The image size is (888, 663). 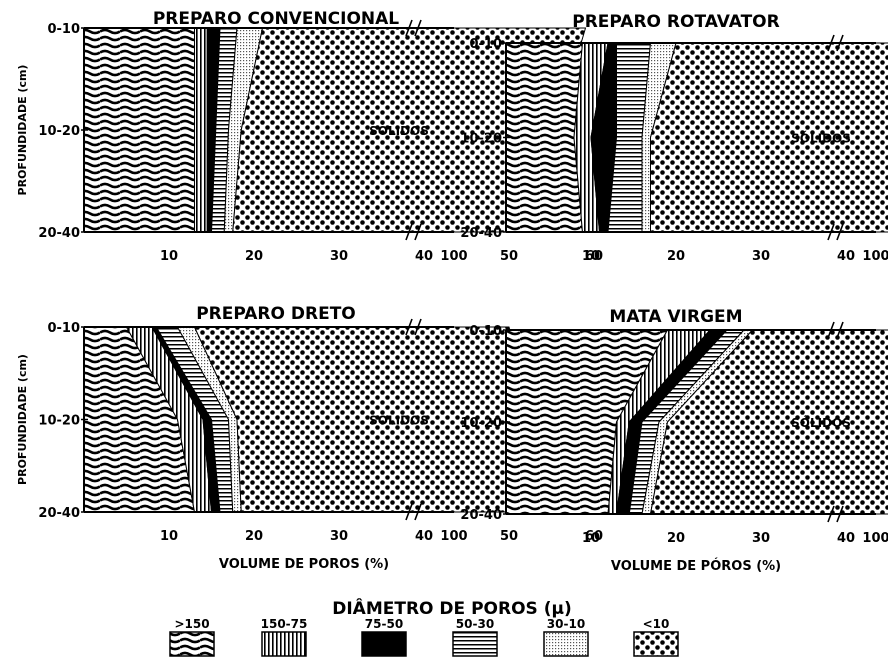 What do you see at coordinates (276, 314) in the screenshot?
I see `panel-title: PREPARO DRETO` at bounding box center [276, 314].